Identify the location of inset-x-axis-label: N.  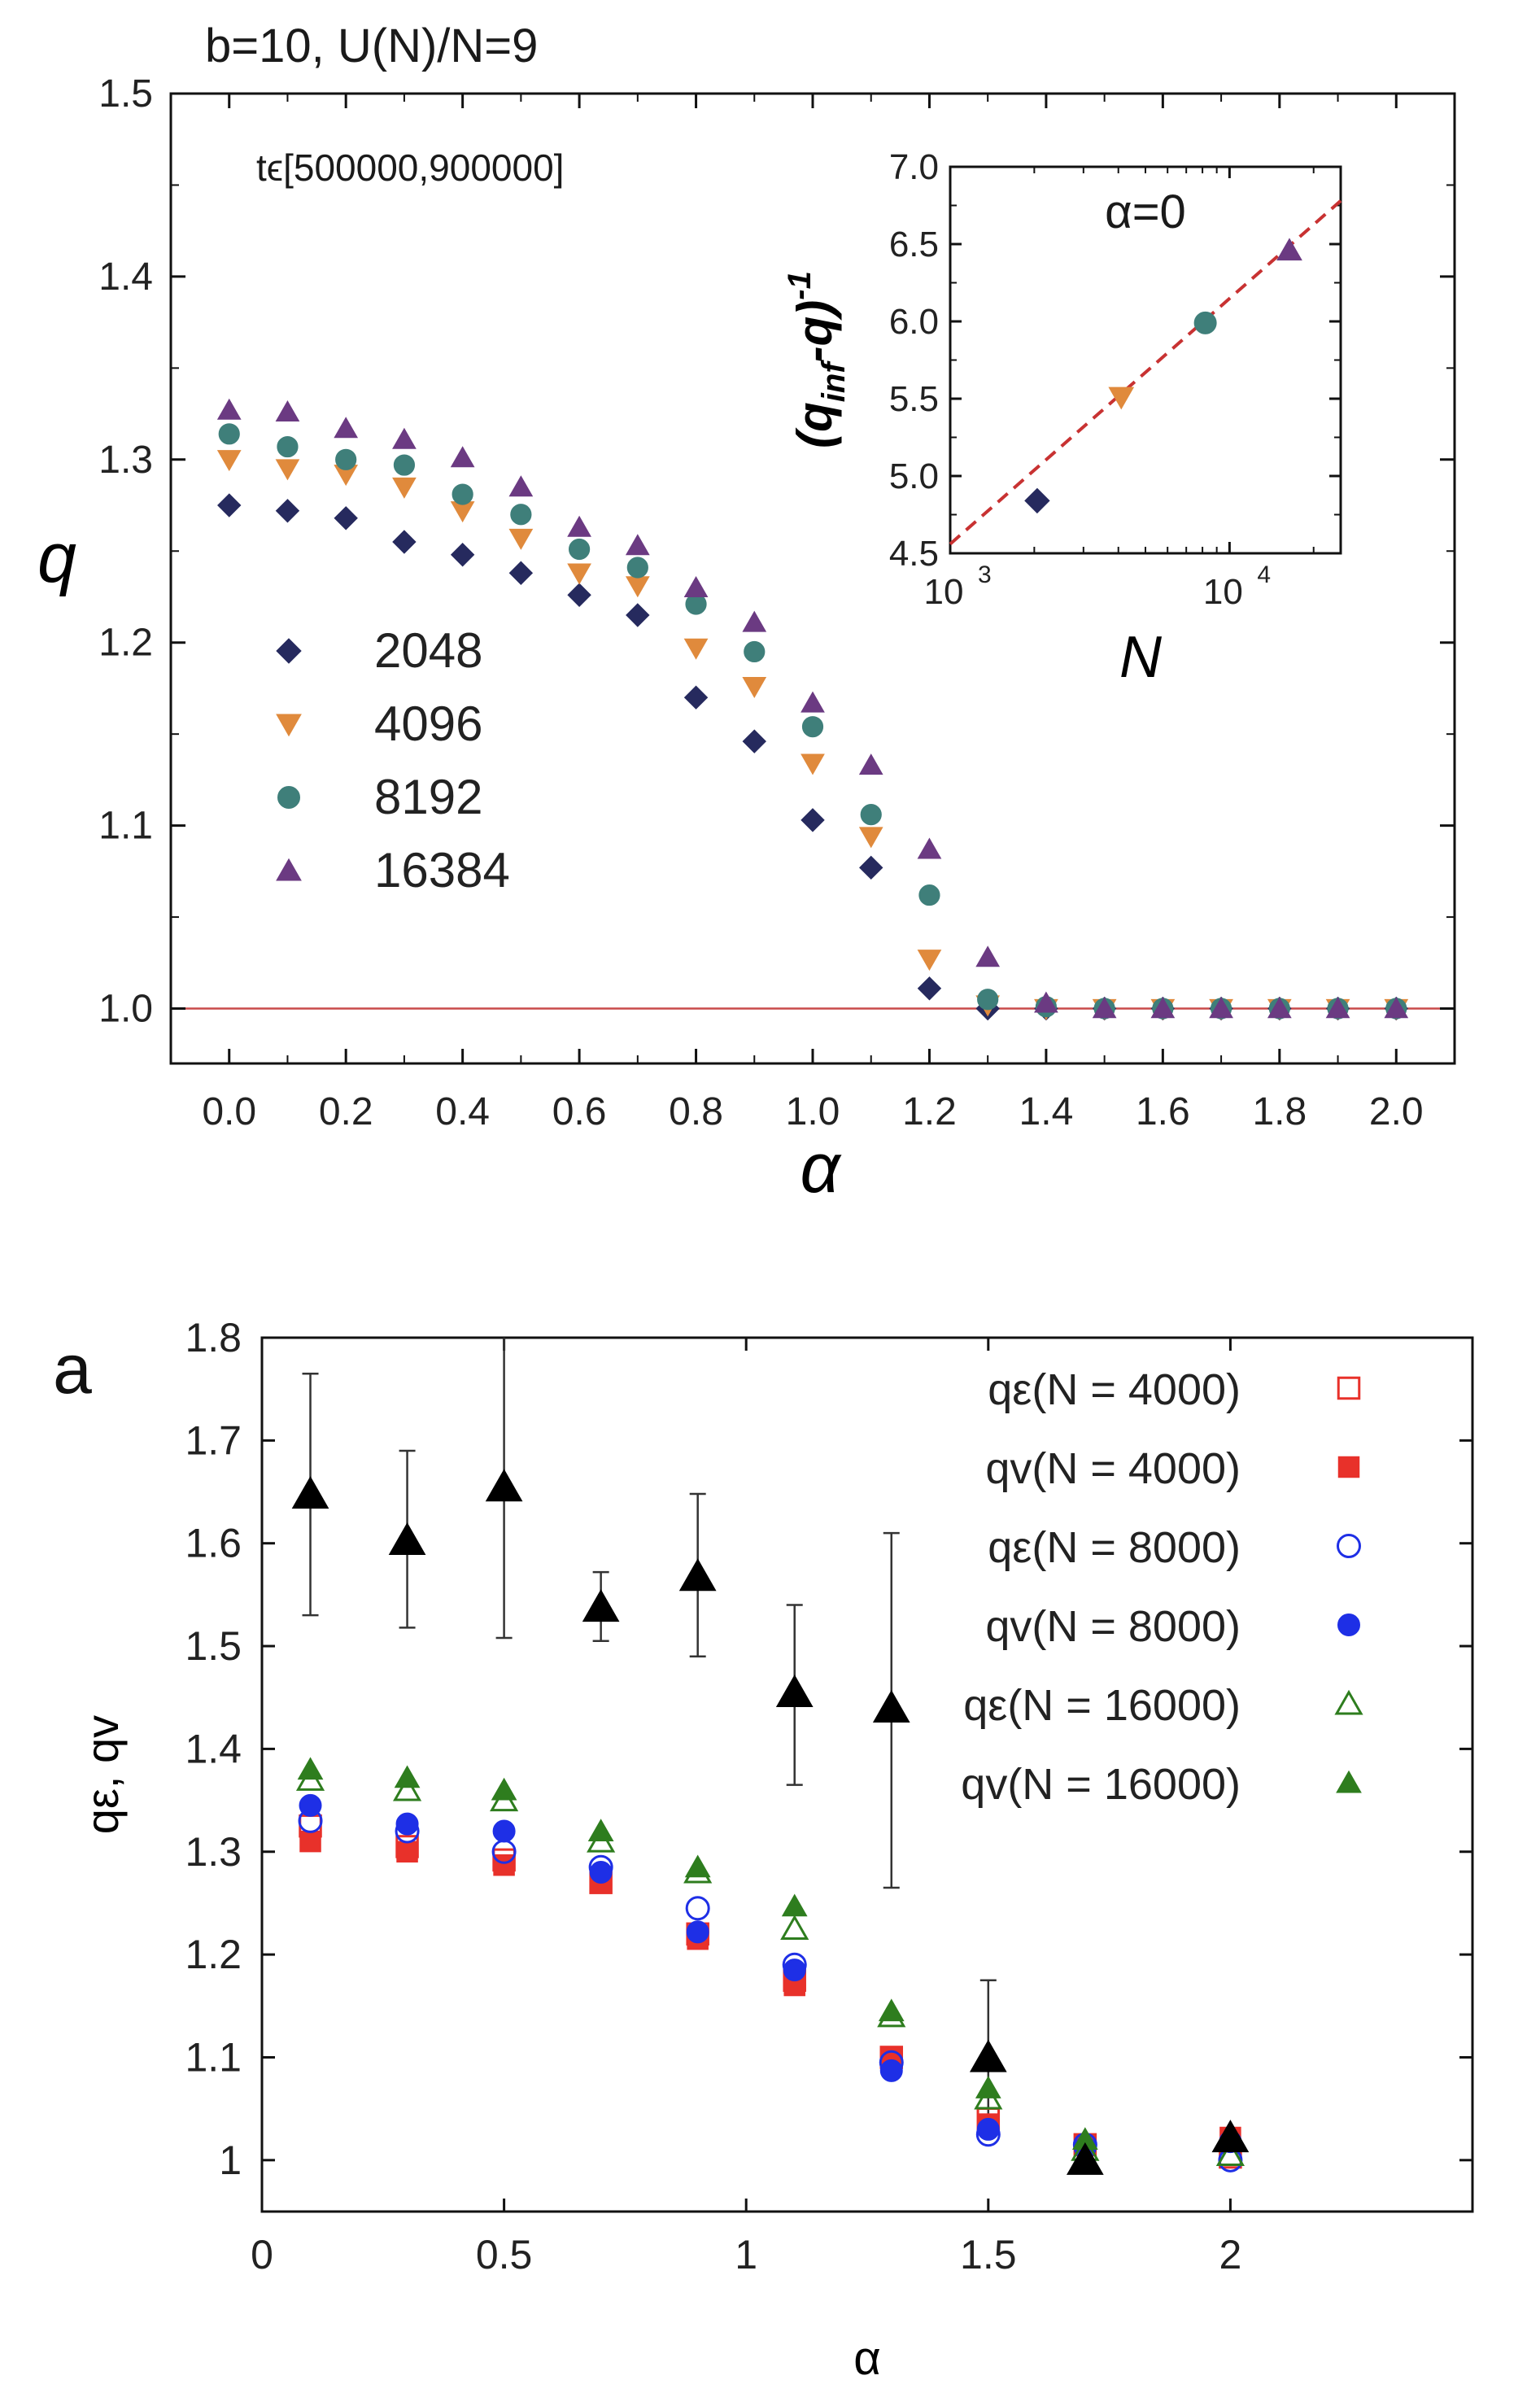
(1141, 657).